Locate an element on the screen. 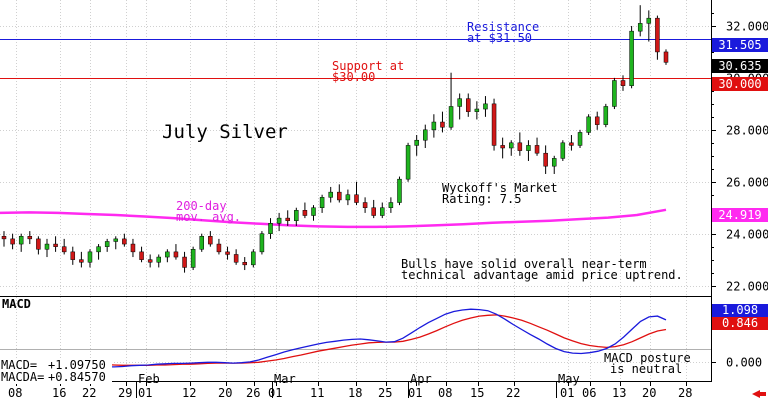 The height and width of the screenshot is (400, 768). sma-value-box: 24.919 is located at coordinates (740, 215).